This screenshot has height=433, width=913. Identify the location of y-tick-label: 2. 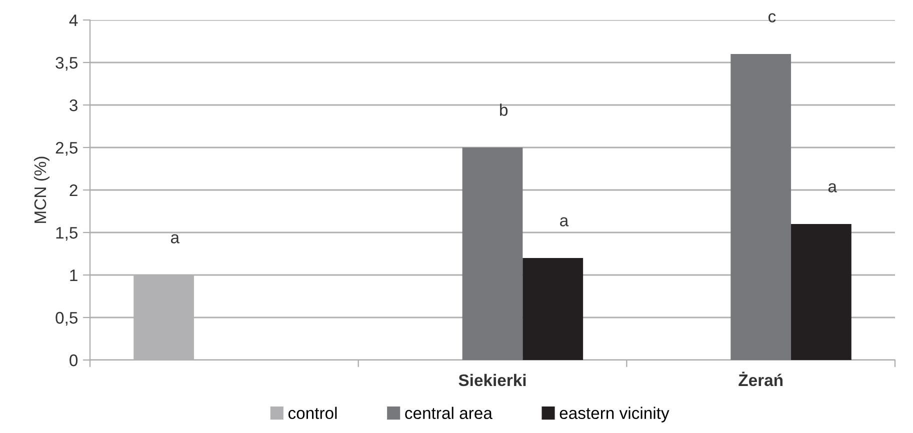
(74, 190).